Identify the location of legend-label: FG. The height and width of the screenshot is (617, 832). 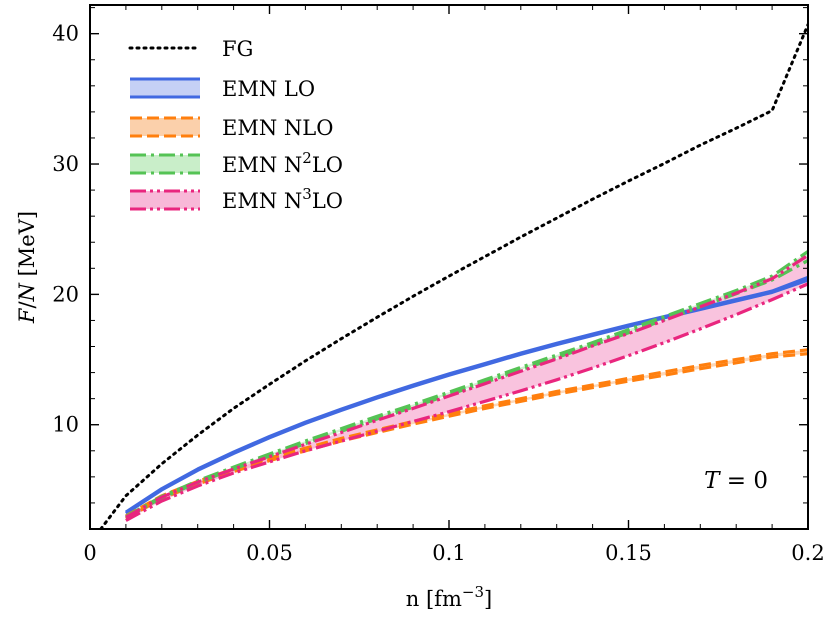
(237, 49).